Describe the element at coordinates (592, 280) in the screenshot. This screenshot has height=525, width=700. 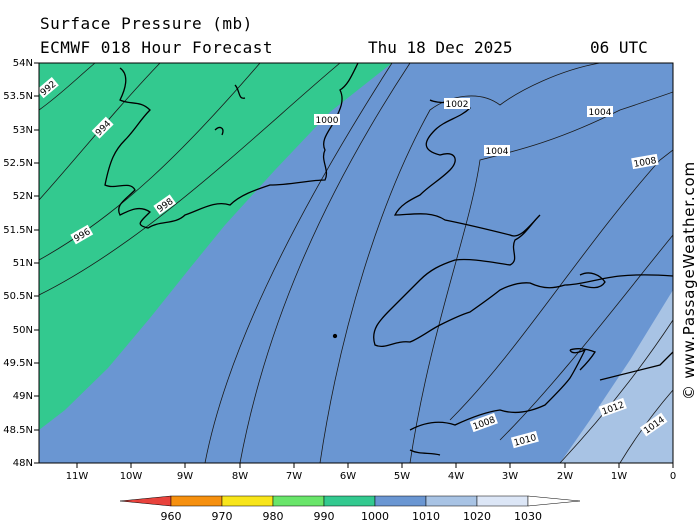
I see `coast-southampton` at that location.